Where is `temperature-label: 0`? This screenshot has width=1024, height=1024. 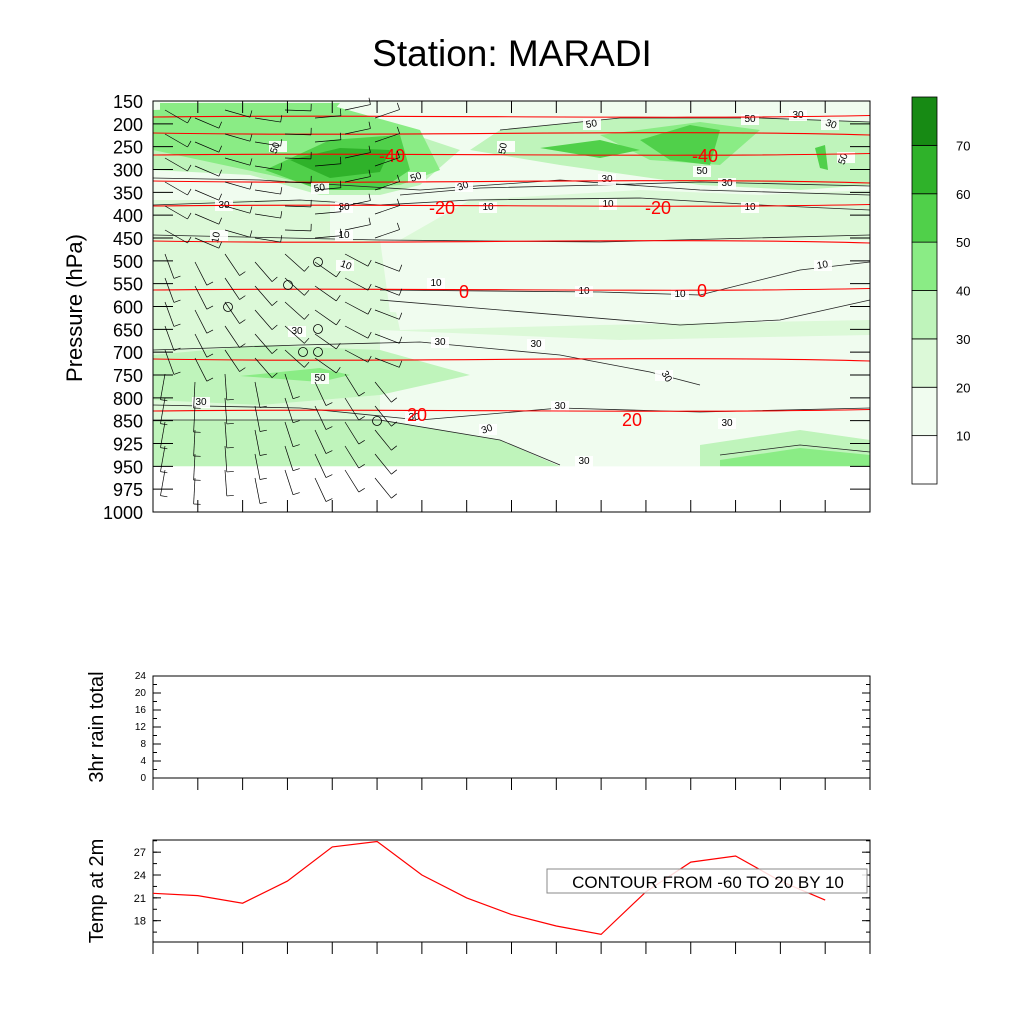
temperature-label: 0 is located at coordinates (464, 292).